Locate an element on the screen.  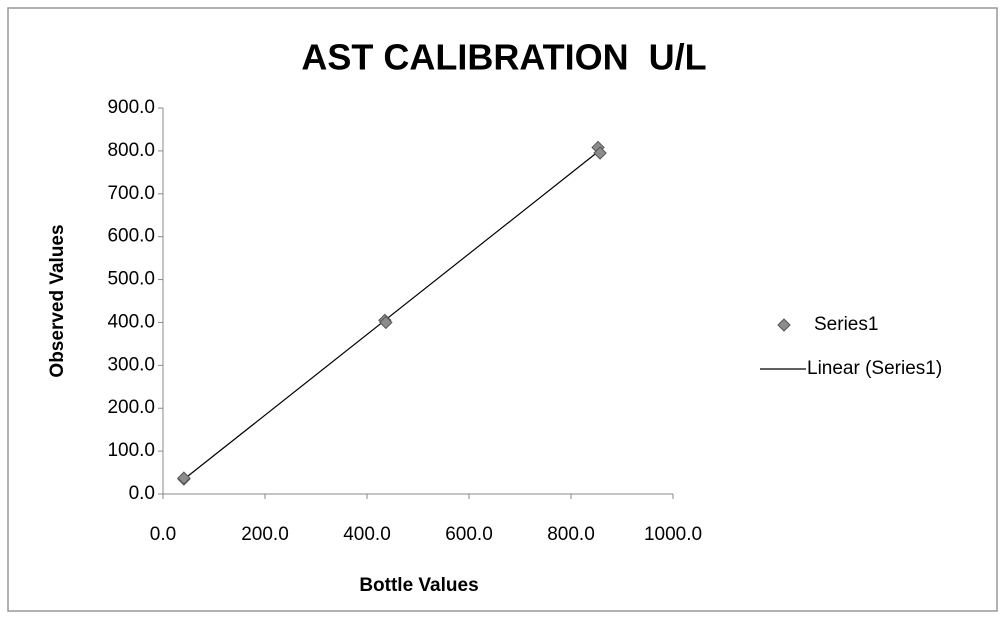
y-tick-label: 700.0 is located at coordinates (131, 193).